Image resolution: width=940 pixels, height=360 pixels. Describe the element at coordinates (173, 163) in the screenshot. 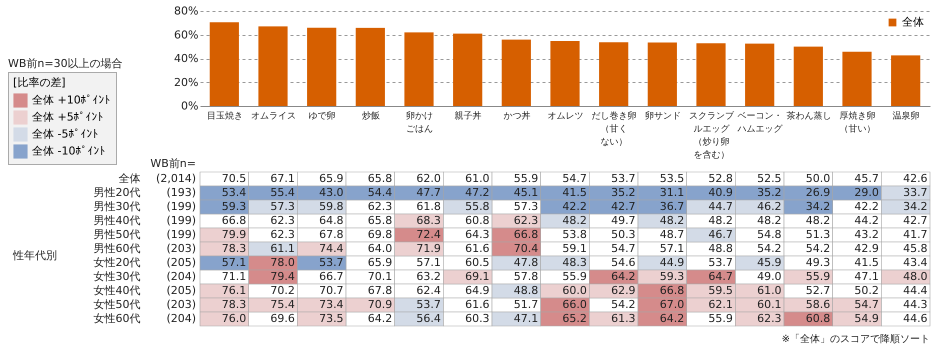

I see `y2-axis-title: WB前n=` at that location.